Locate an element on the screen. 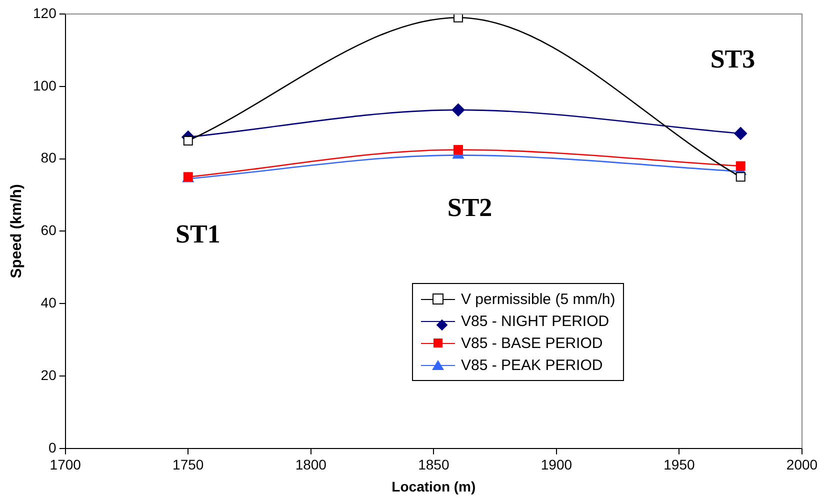 Image resolution: width=826 pixels, height=502 pixels. legend-label: V85 - PEAK PERIOD is located at coordinates (532, 365).